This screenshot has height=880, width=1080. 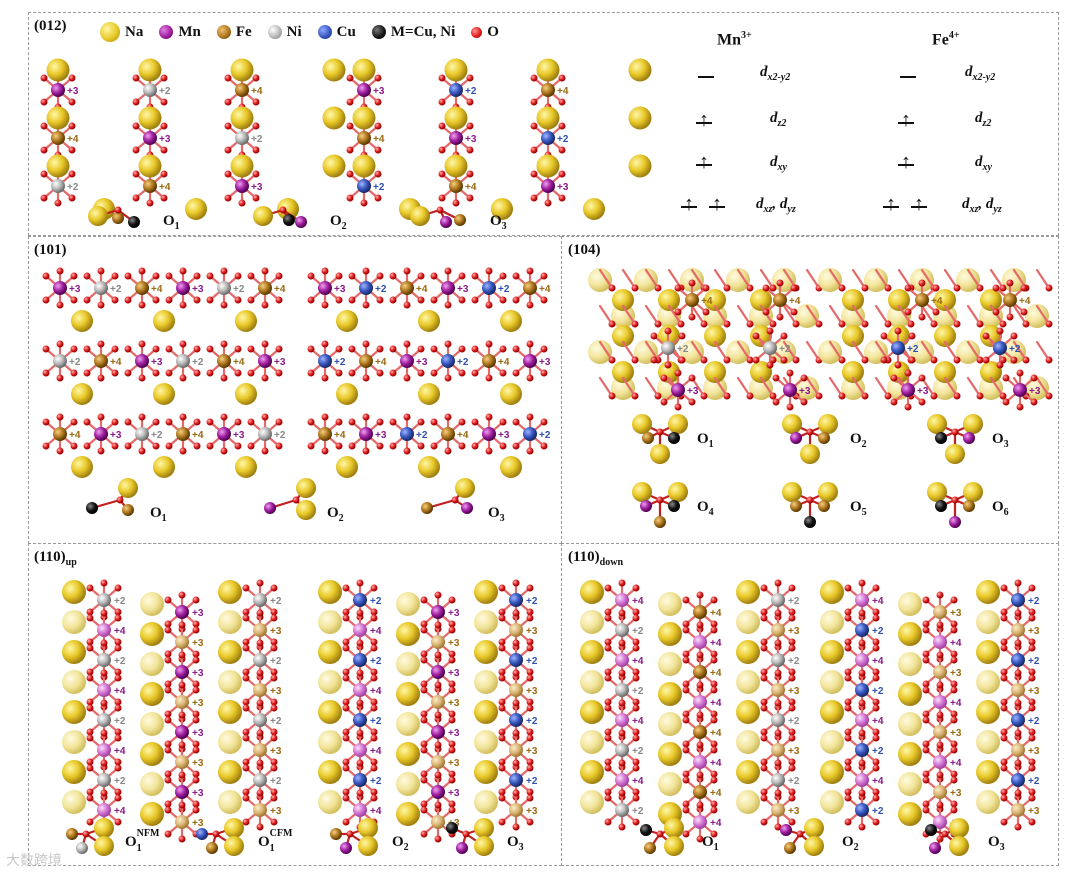 What do you see at coordinates (858, 440) in the screenshot?
I see `o-site-label: O2` at bounding box center [858, 440].